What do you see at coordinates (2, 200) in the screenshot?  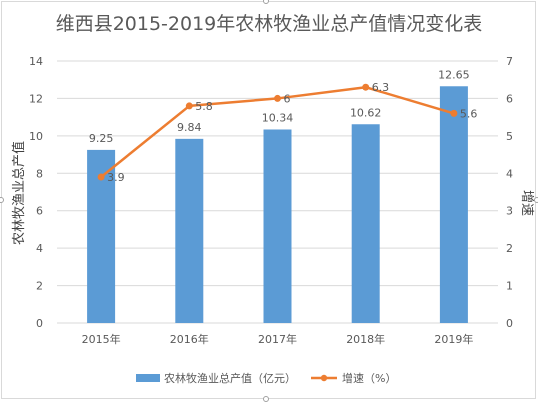 I see `resize-handle-left` at bounding box center [2, 200].